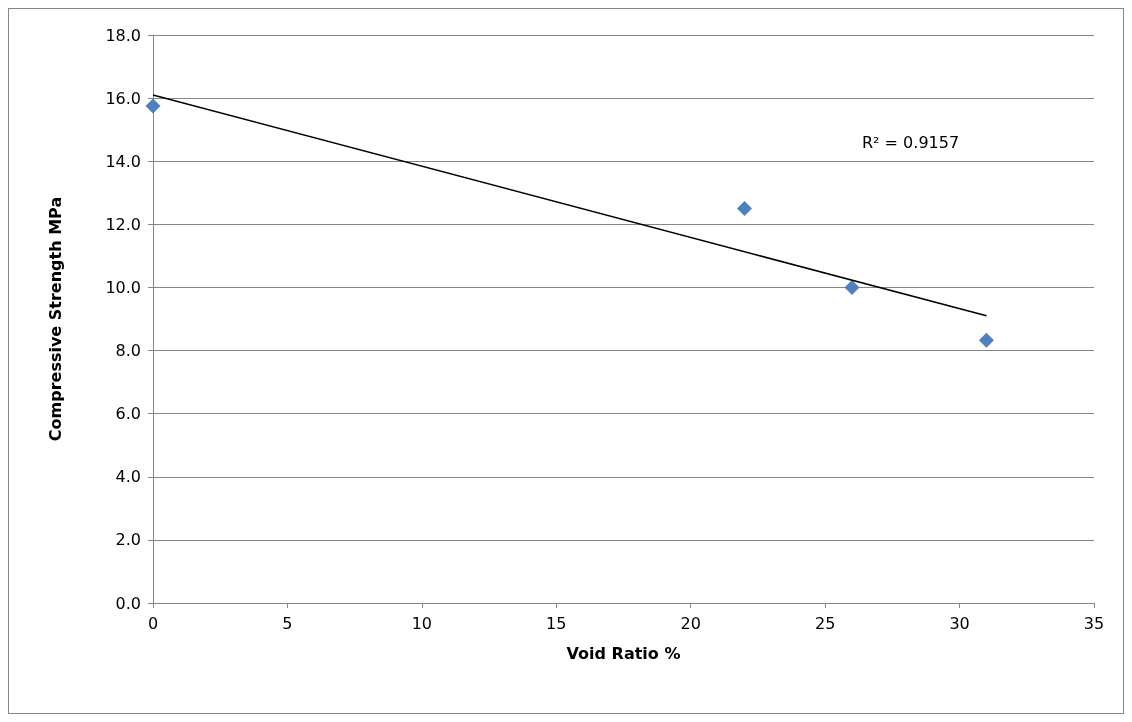 The width and height of the screenshot is (1132, 722). Describe the element at coordinates (623, 653) in the screenshot. I see `x-axis-title: Void Ratio %` at that location.